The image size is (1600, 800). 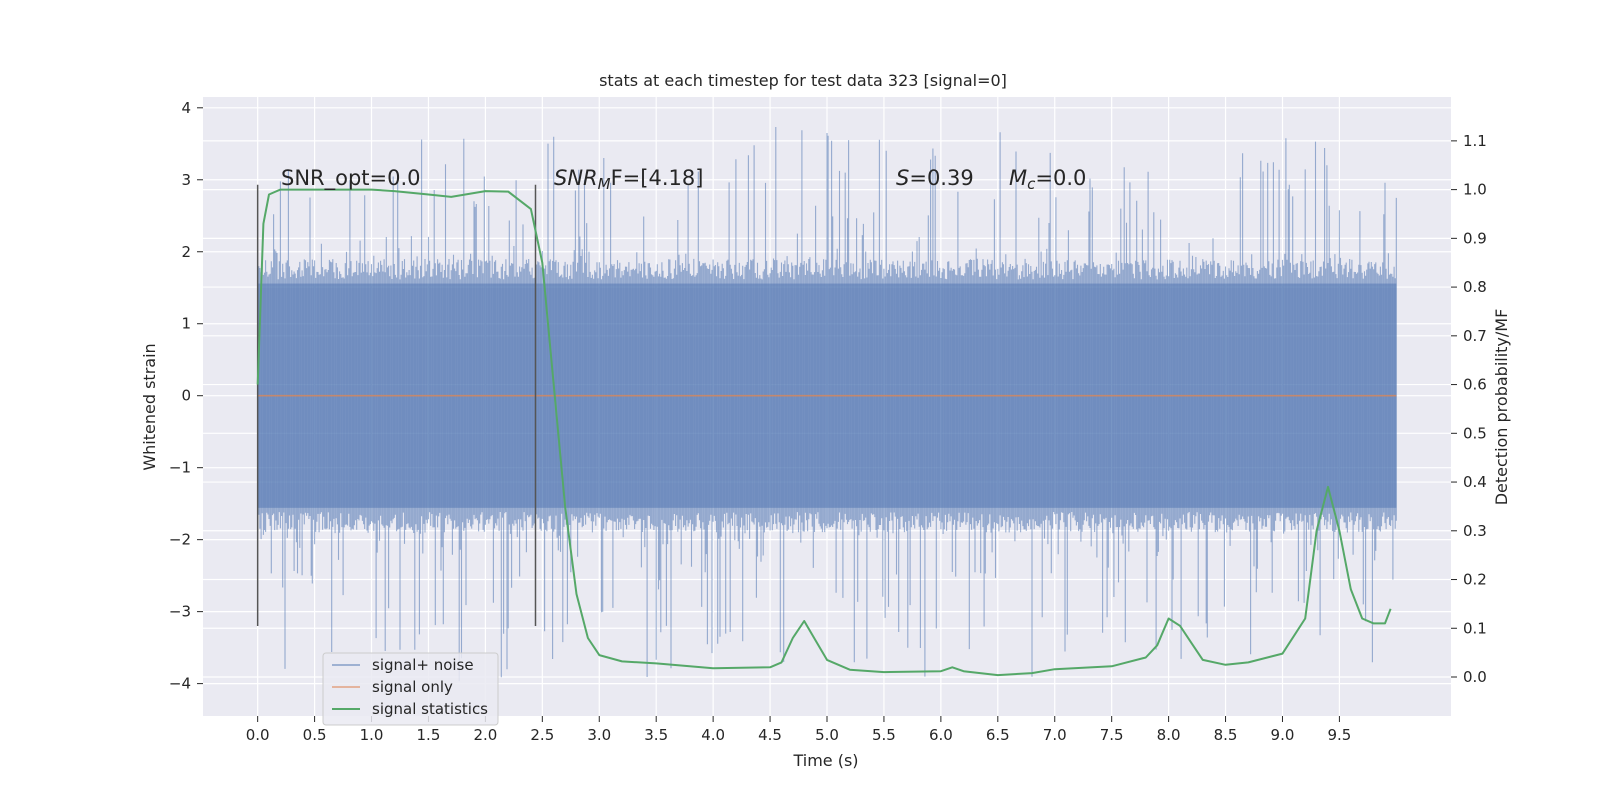 What do you see at coordinates (1475, 238) in the screenshot?
I see `y-right-tick-label: 0.9` at bounding box center [1475, 238].